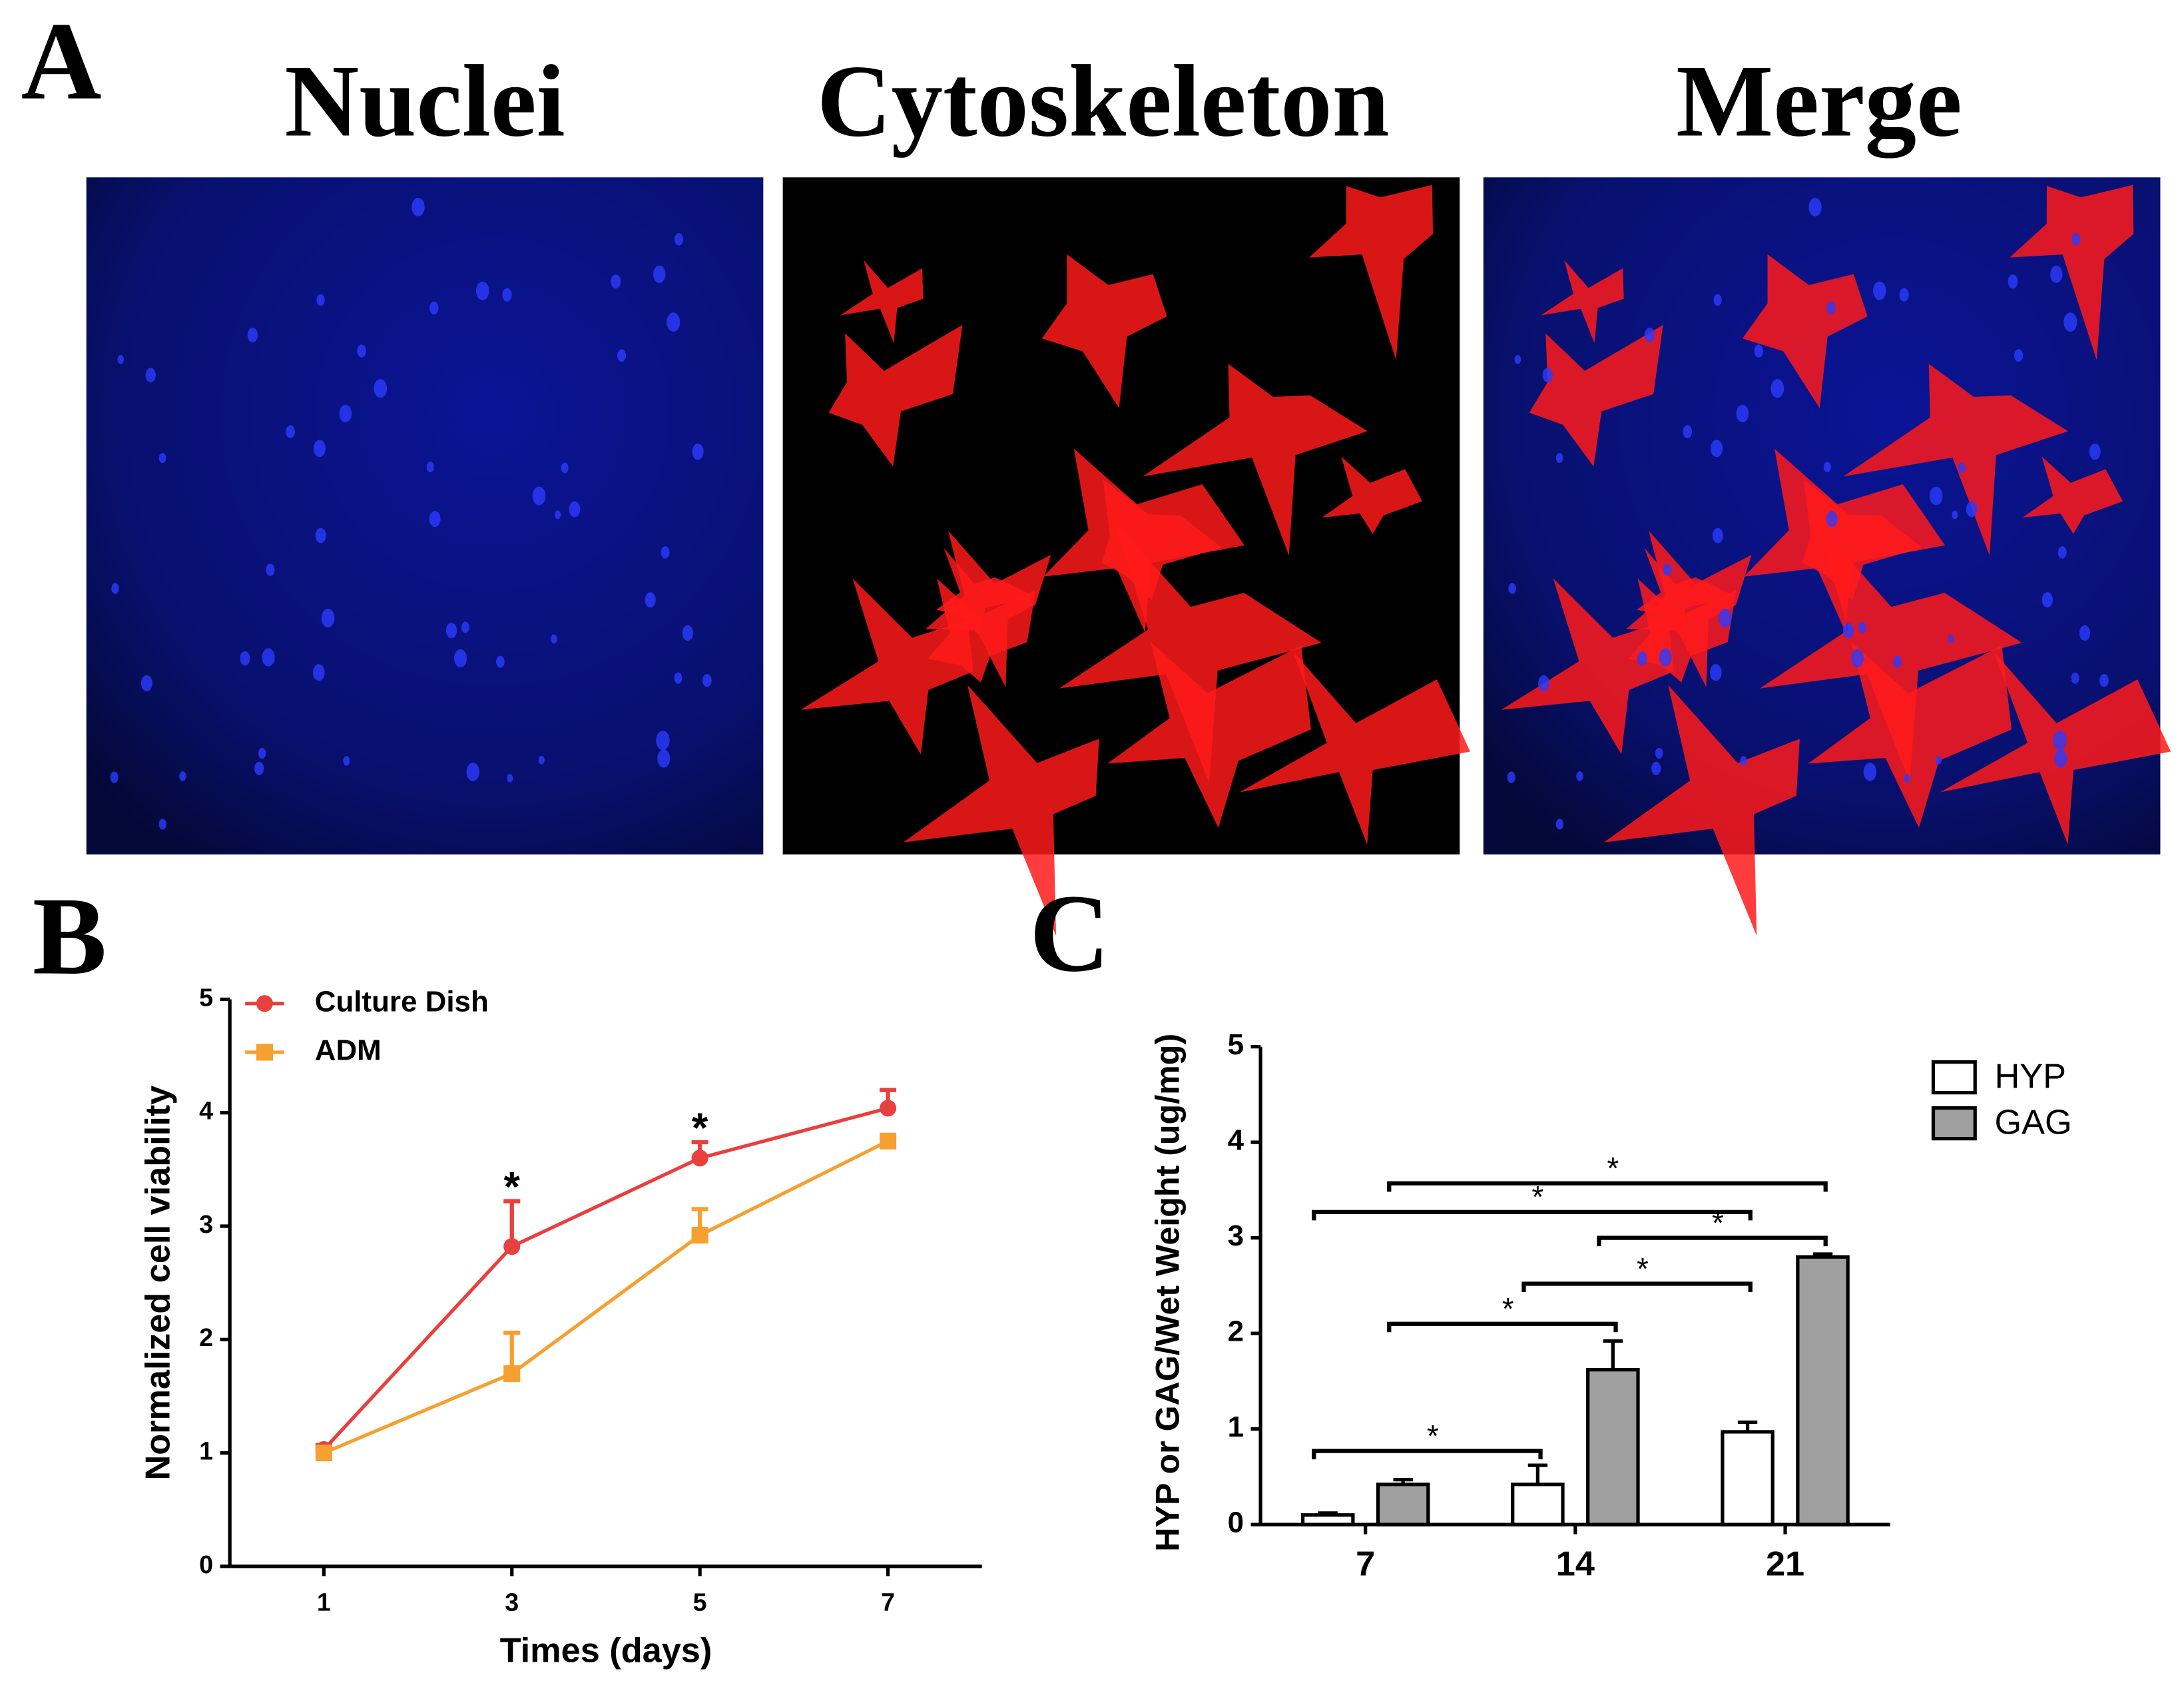 The image size is (2184, 1681). Describe the element at coordinates (70, 936) in the screenshot. I see `panel-label: B` at that location.